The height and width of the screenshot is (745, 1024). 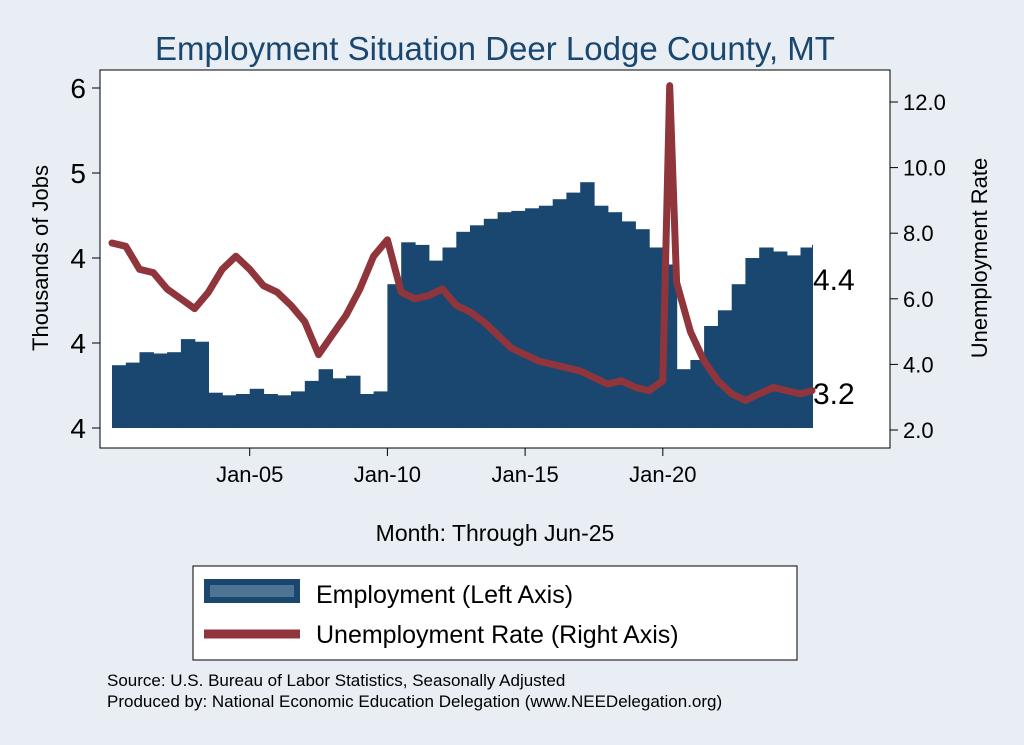 What do you see at coordinates (924, 168) in the screenshot?
I see `y-right-tick-label: 10.0` at bounding box center [924, 168].